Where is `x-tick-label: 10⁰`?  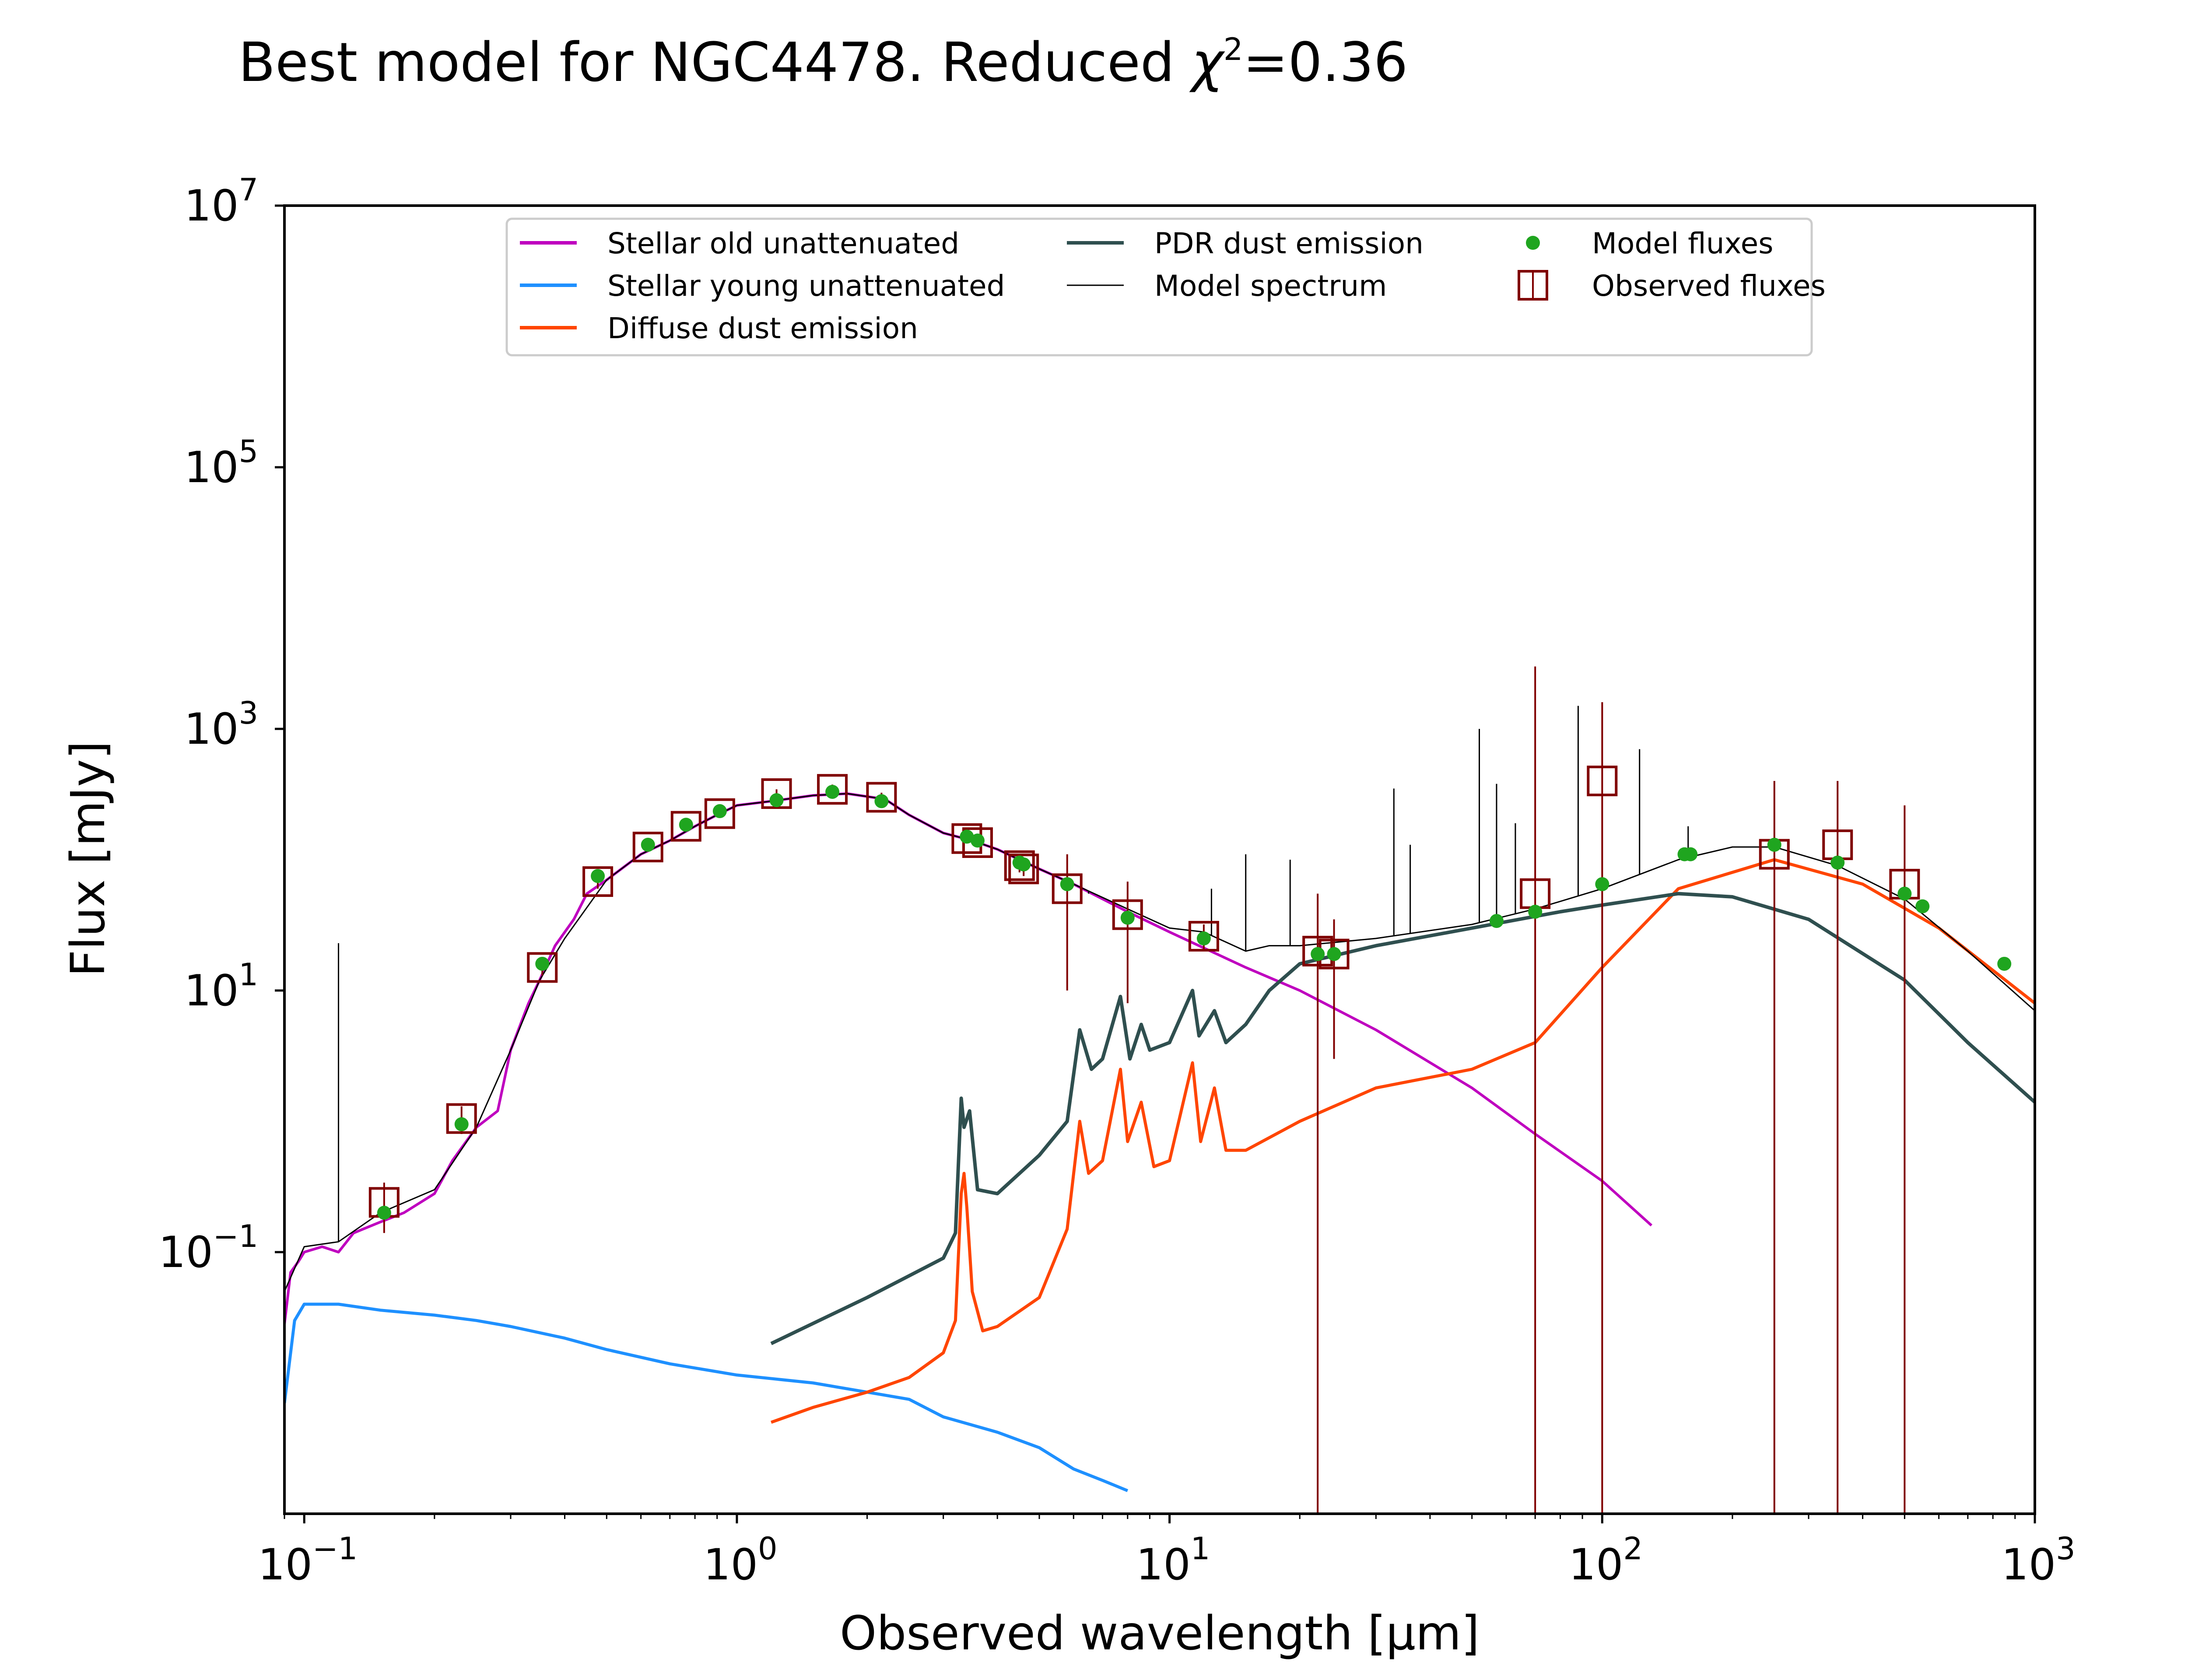 x-tick-label: 10⁰ is located at coordinates (740, 1560).